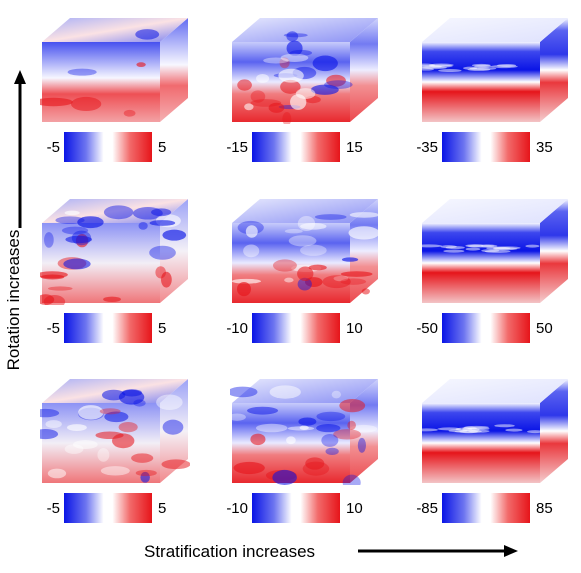 This screenshot has height=573, width=581. Describe the element at coordinates (427, 147) in the screenshot. I see `colorbar-min-label: -35` at that location.